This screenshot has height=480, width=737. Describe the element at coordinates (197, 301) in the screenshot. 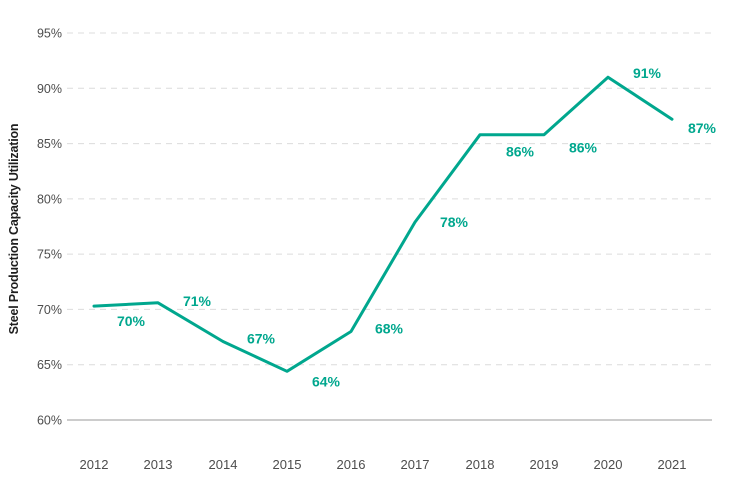

I see `data-label-2013: 71%` at that location.